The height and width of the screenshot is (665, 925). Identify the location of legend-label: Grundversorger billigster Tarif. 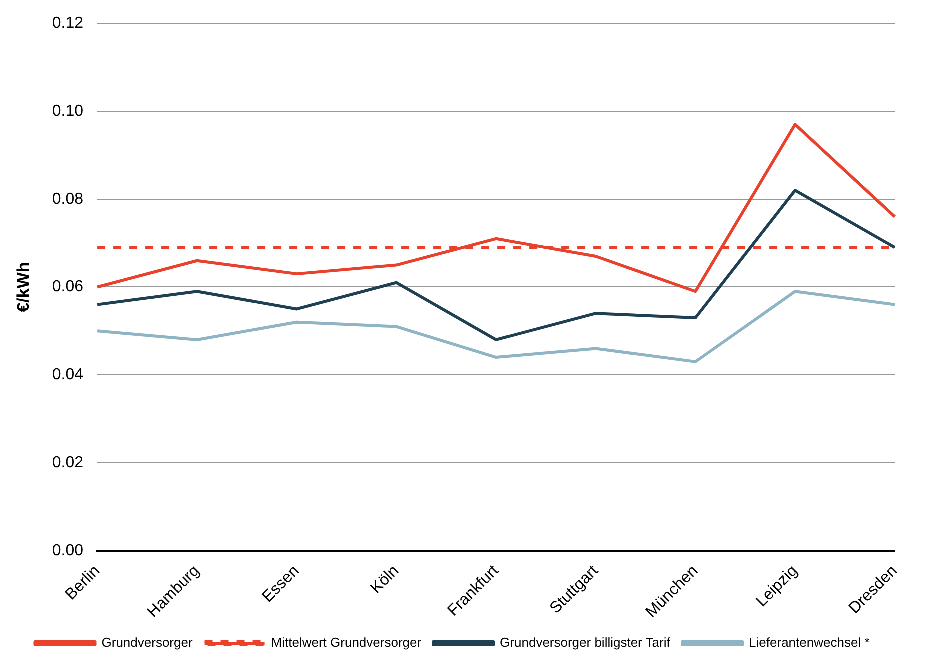
(585, 642).